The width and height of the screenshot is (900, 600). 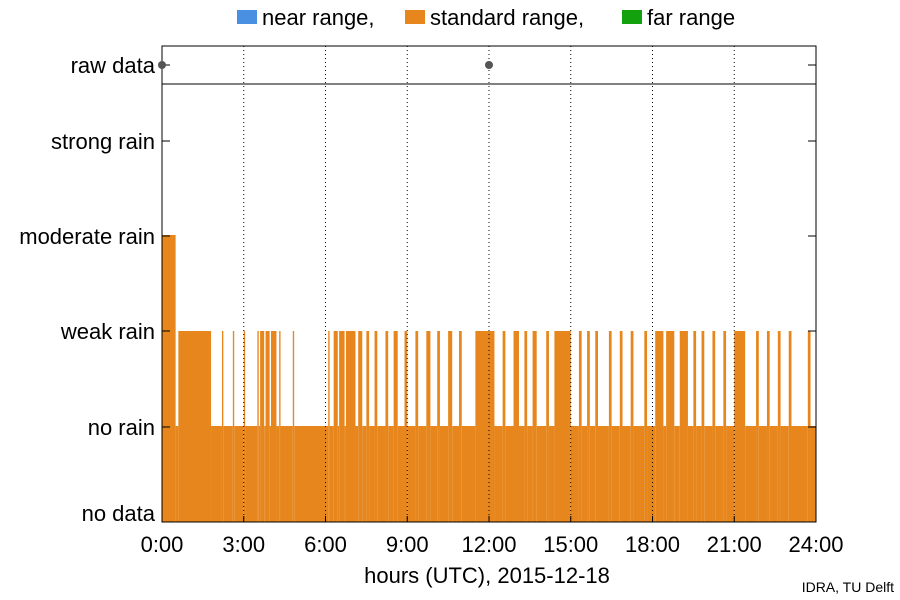 What do you see at coordinates (488, 544) in the screenshot?
I see `x-tick-label: 12:00` at bounding box center [488, 544].